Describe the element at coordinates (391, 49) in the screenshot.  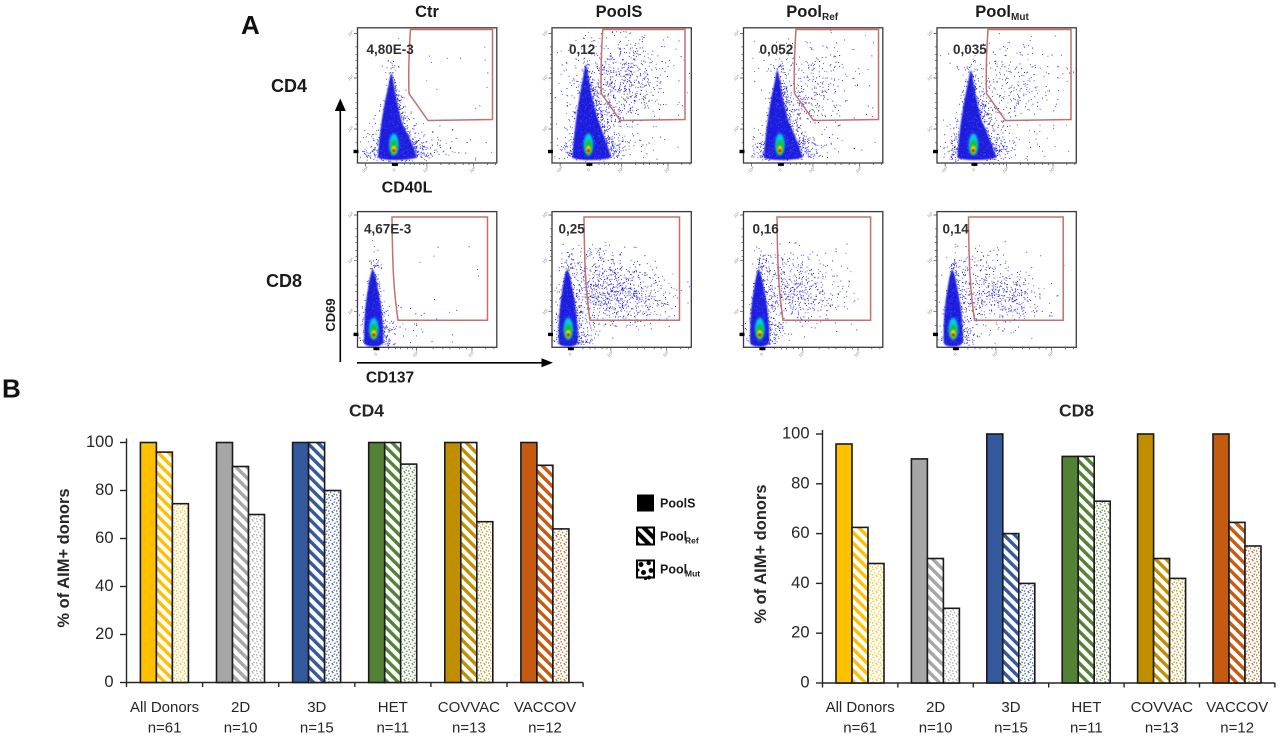
I see `svg-text: 4,80E-3` at that location.